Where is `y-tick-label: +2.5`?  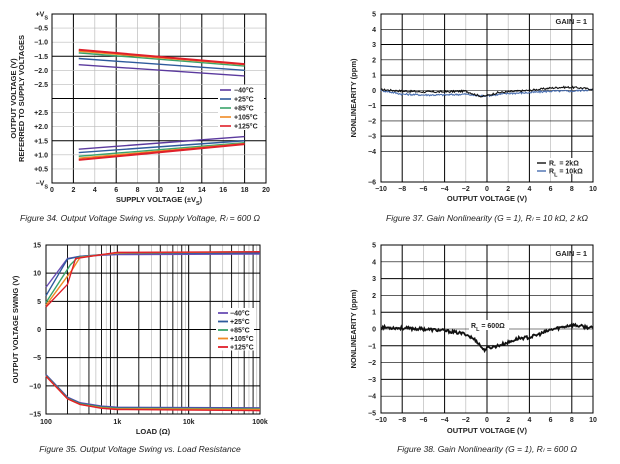
y-tick-label: +2.5 is located at coordinates (41, 113).